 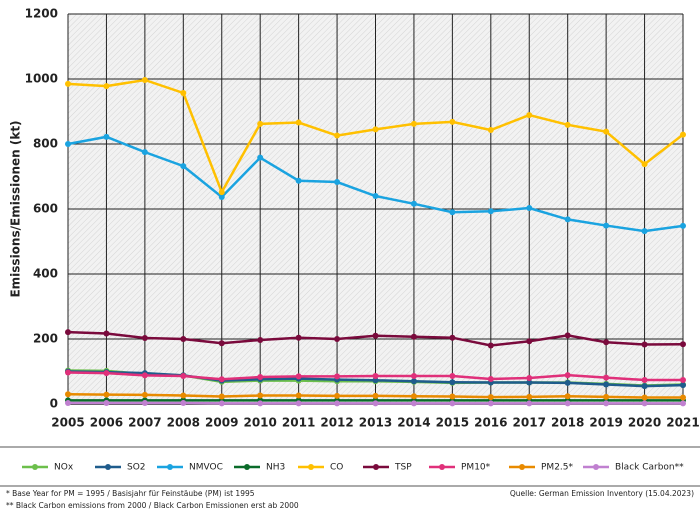 I want to click on legend-label: NH3, so click(x=275, y=468).